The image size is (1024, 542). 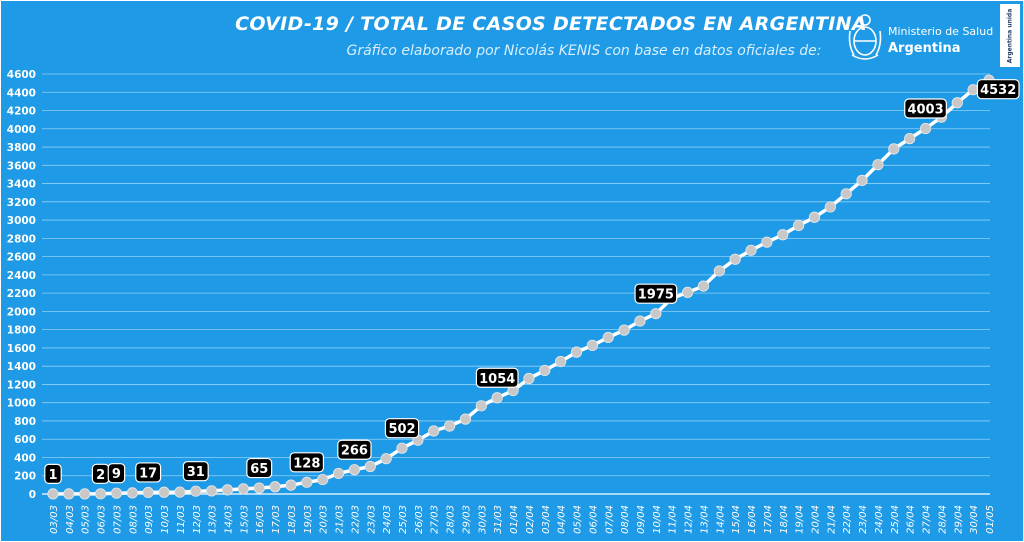 What do you see at coordinates (1010, 35) in the screenshot?
I see `argentina-unida-badge: Argentina unida` at bounding box center [1010, 35].